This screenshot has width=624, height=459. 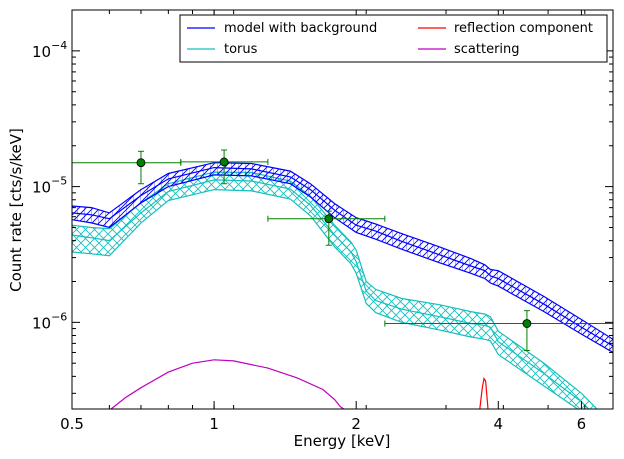 What do you see at coordinates (300, 28) in the screenshot?
I see `legend-label-model: model with background` at bounding box center [300, 28].